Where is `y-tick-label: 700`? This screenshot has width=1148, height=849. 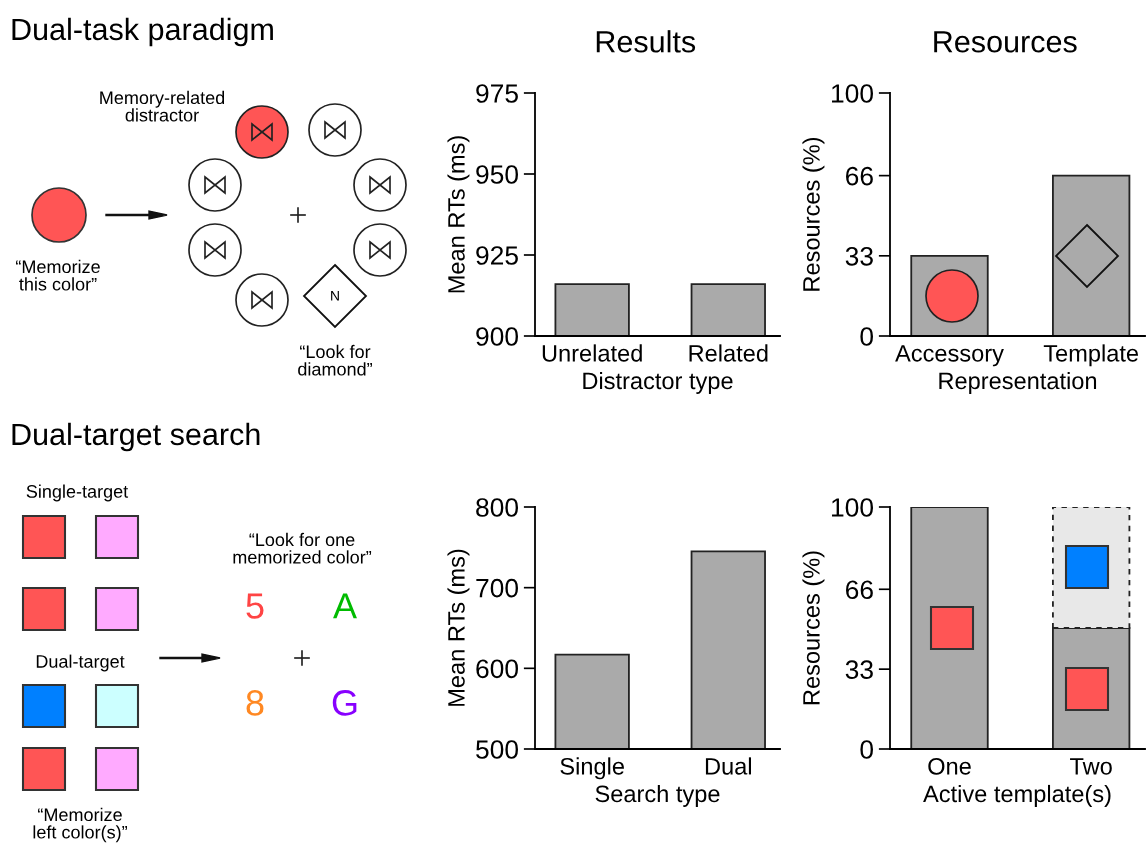 y-tick-label: 700 is located at coordinates (497, 588).